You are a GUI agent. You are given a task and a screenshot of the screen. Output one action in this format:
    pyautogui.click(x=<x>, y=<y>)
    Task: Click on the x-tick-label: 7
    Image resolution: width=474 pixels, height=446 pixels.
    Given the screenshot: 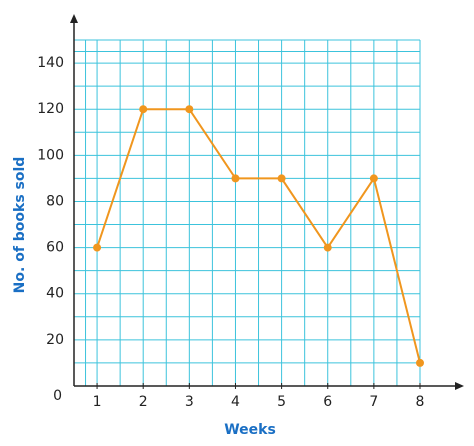 What is the action you would take?
    pyautogui.click(x=373, y=402)
    